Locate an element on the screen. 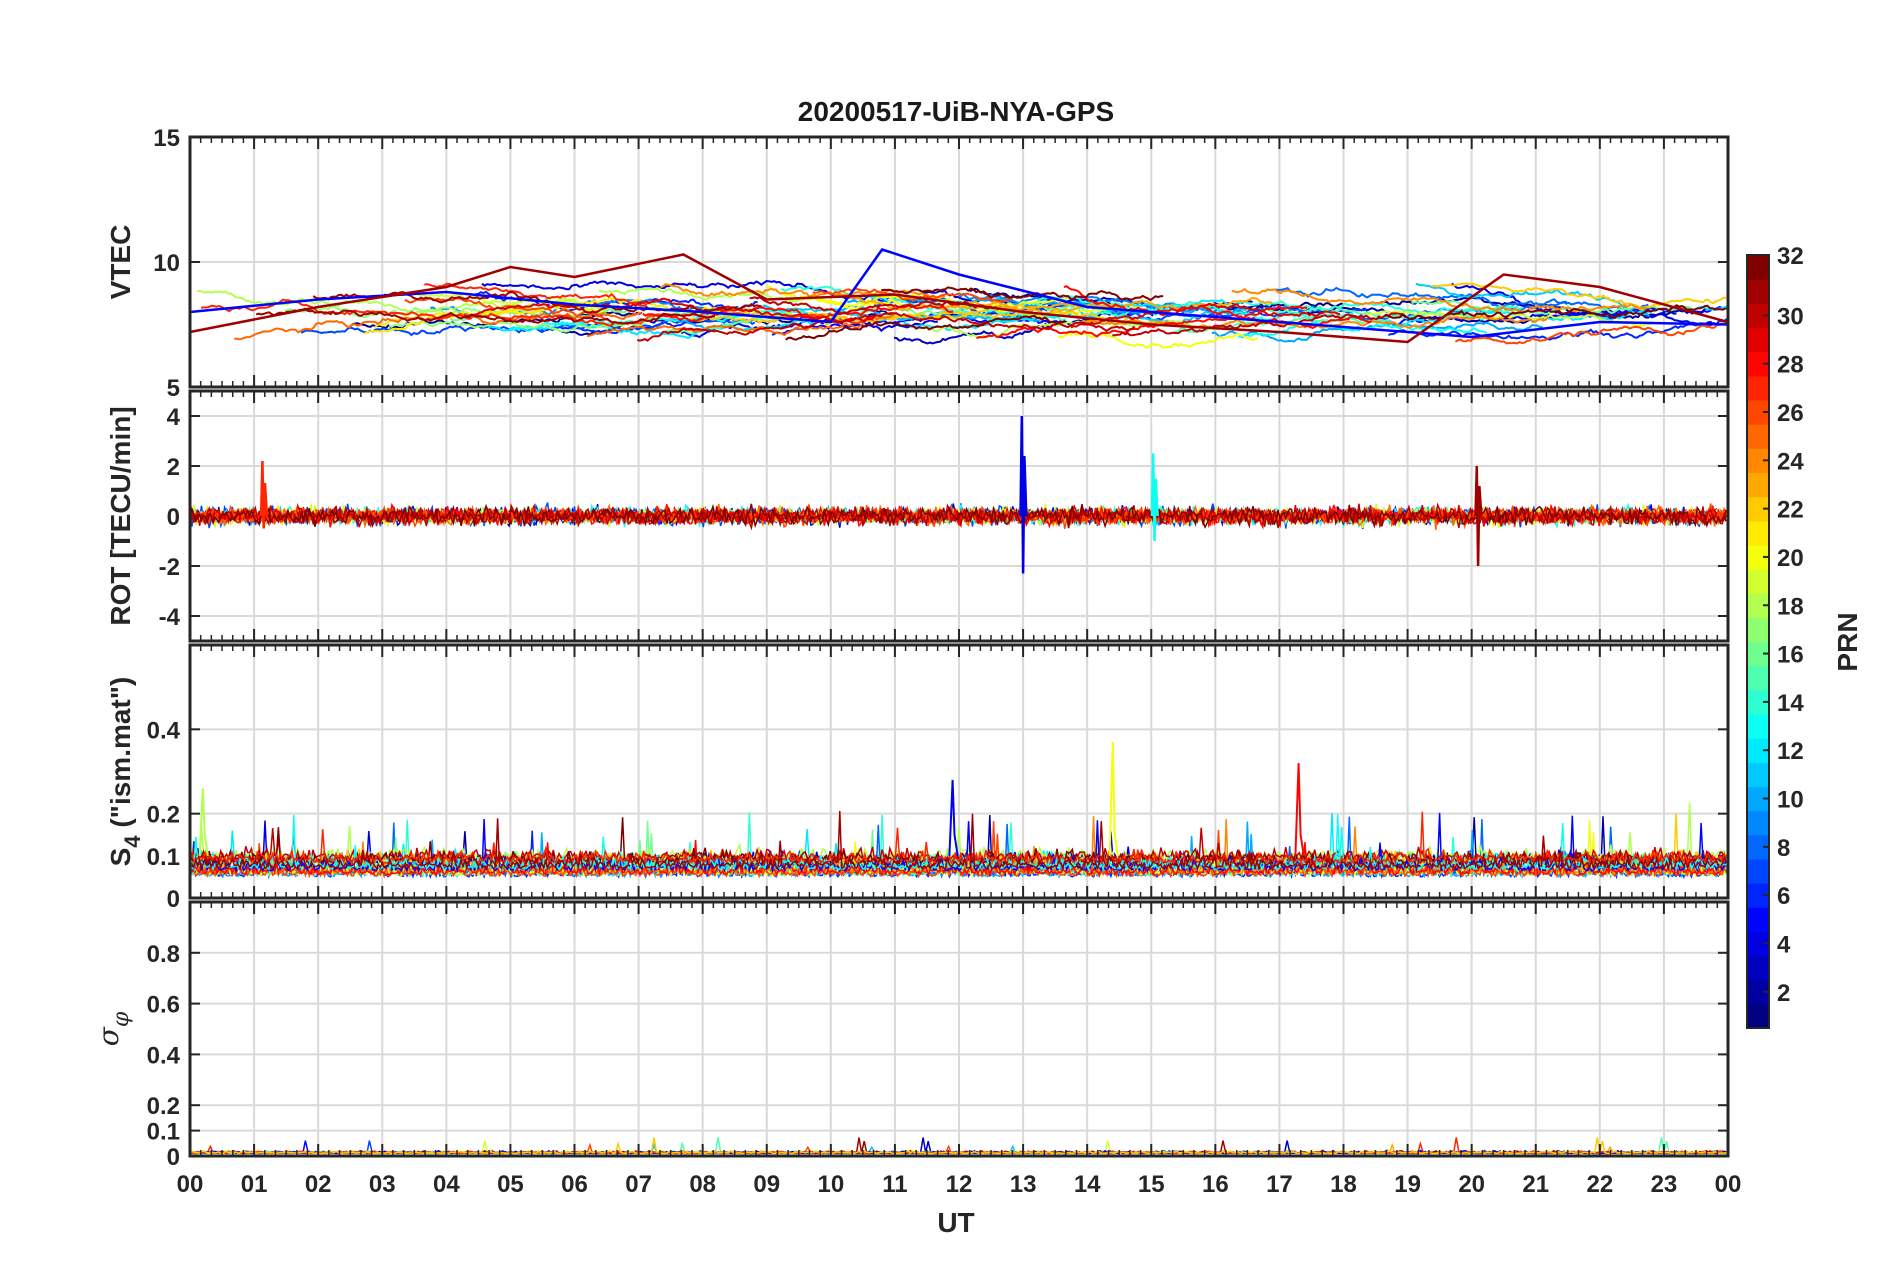 The height and width of the screenshot is (1272, 1902). x-tick-label: 21 is located at coordinates (1535, 1184).